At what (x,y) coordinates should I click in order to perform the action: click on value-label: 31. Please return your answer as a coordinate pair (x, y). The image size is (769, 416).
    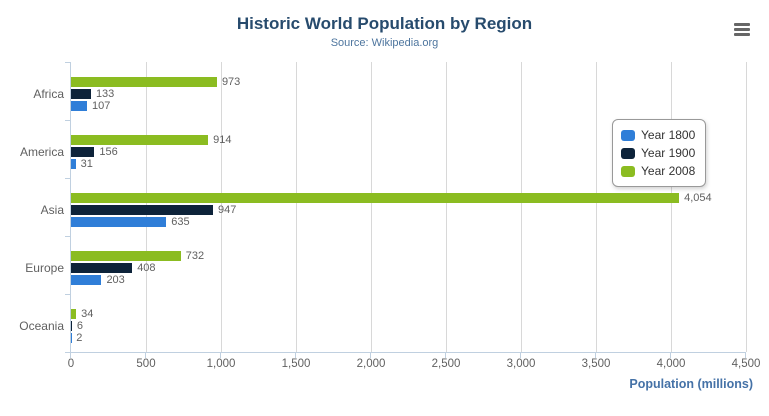
    Looking at the image, I should click on (86, 164).